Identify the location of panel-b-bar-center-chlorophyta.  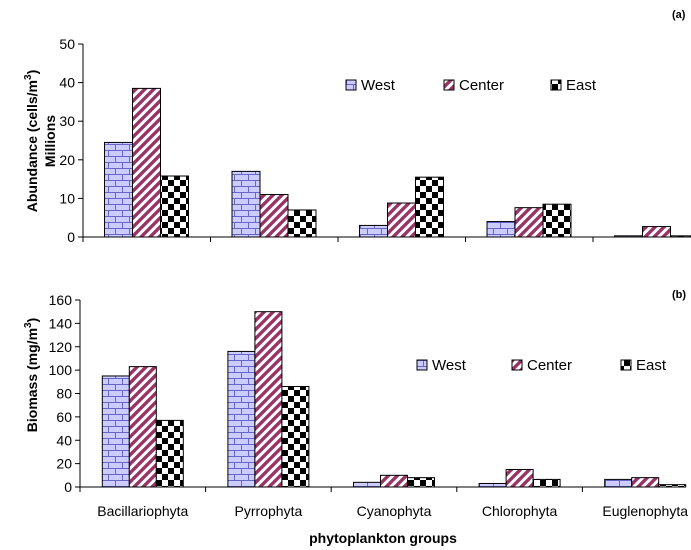
(519, 478).